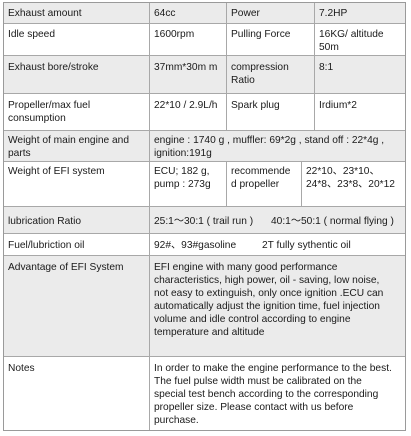 The image size is (411, 436). Describe the element at coordinates (46, 245) in the screenshot. I see `row-label: Fuel/lubriction oil` at that location.